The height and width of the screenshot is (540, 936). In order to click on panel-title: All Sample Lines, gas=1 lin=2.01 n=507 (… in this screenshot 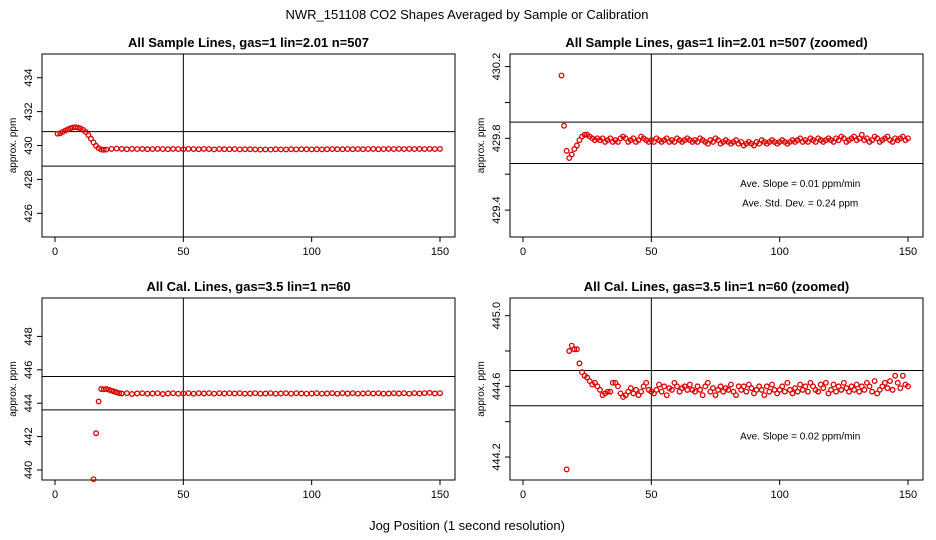, I will do `click(716, 42)`.